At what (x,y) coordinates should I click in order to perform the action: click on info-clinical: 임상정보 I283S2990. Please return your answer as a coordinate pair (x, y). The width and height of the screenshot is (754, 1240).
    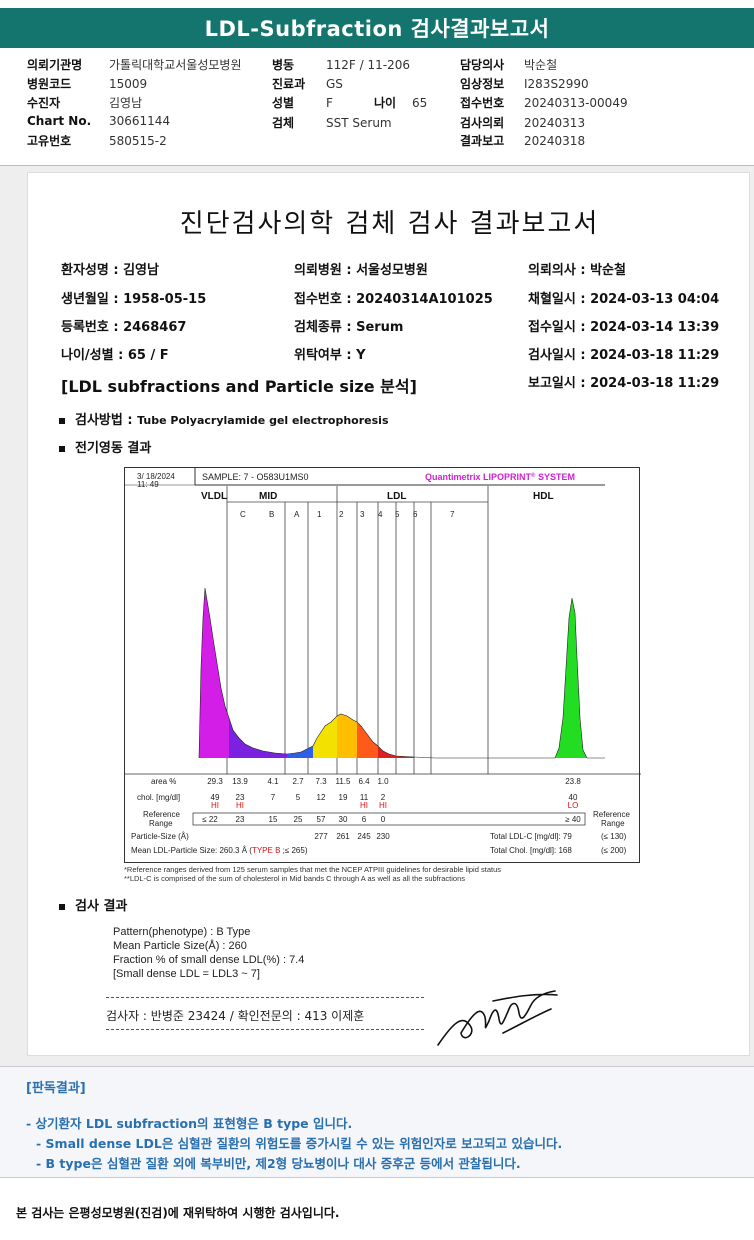
    Looking at the image, I should click on (524, 84).